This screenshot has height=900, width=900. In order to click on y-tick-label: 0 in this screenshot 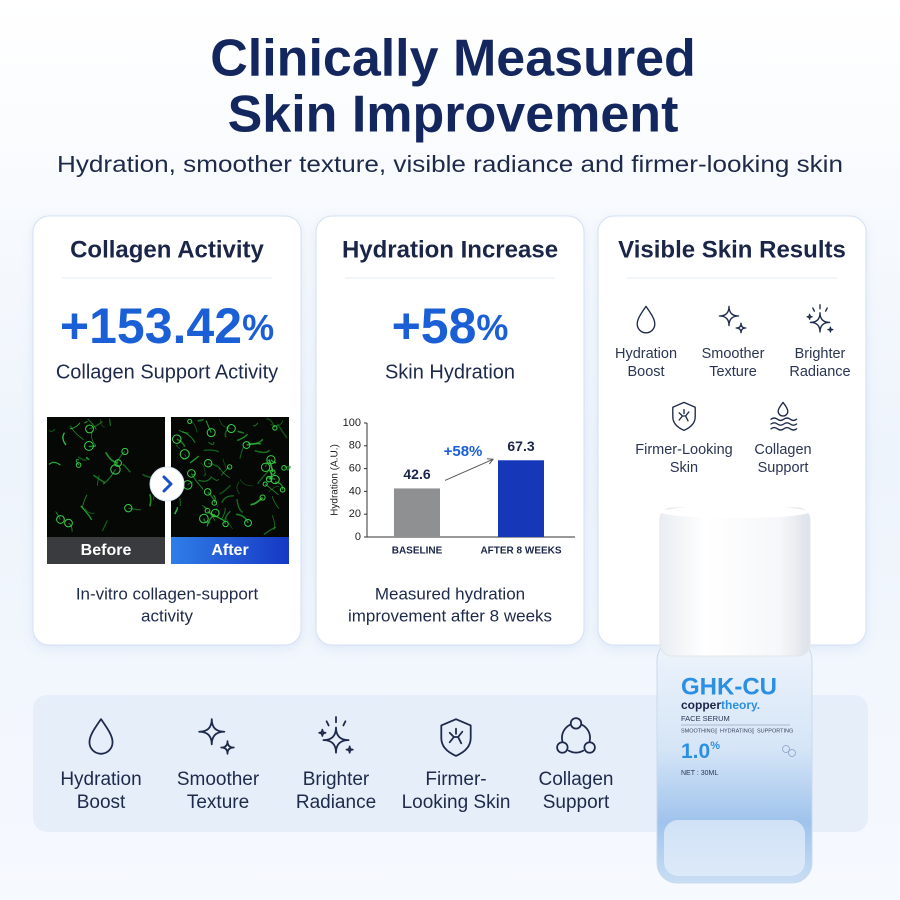, I will do `click(358, 537)`.